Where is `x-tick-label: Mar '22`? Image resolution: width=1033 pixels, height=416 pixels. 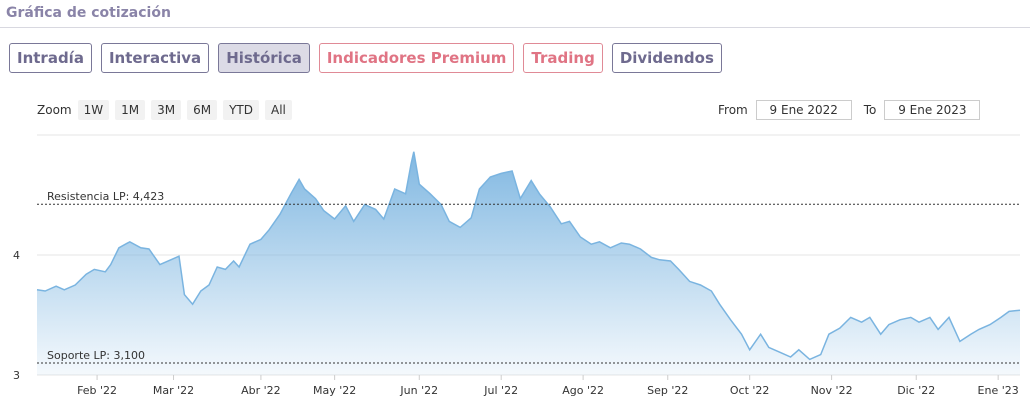 x-tick-label: Mar '22 is located at coordinates (173, 390).